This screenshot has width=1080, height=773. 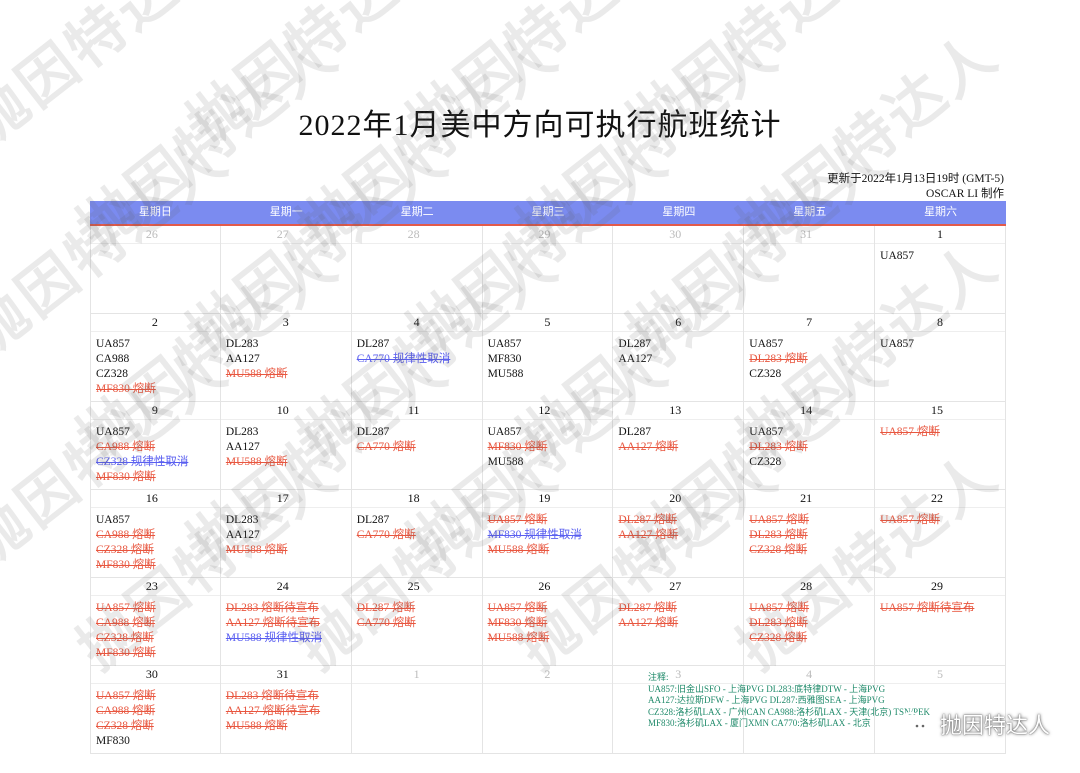 What do you see at coordinates (416, 675) in the screenshot?
I see `day-number: 1` at bounding box center [416, 675].